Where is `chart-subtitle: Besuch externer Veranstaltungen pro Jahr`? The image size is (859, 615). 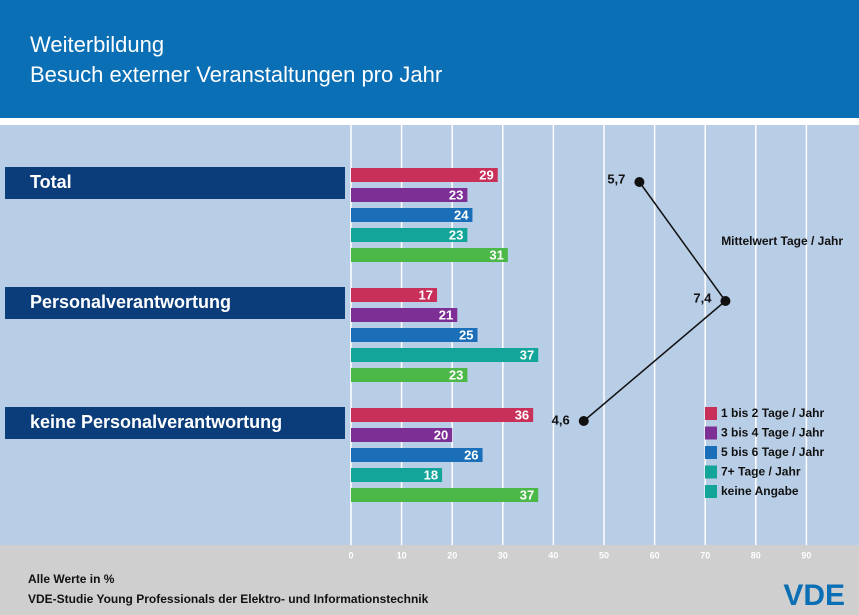 chart-subtitle: Besuch externer Veranstaltungen pro Jahr is located at coordinates (236, 74).